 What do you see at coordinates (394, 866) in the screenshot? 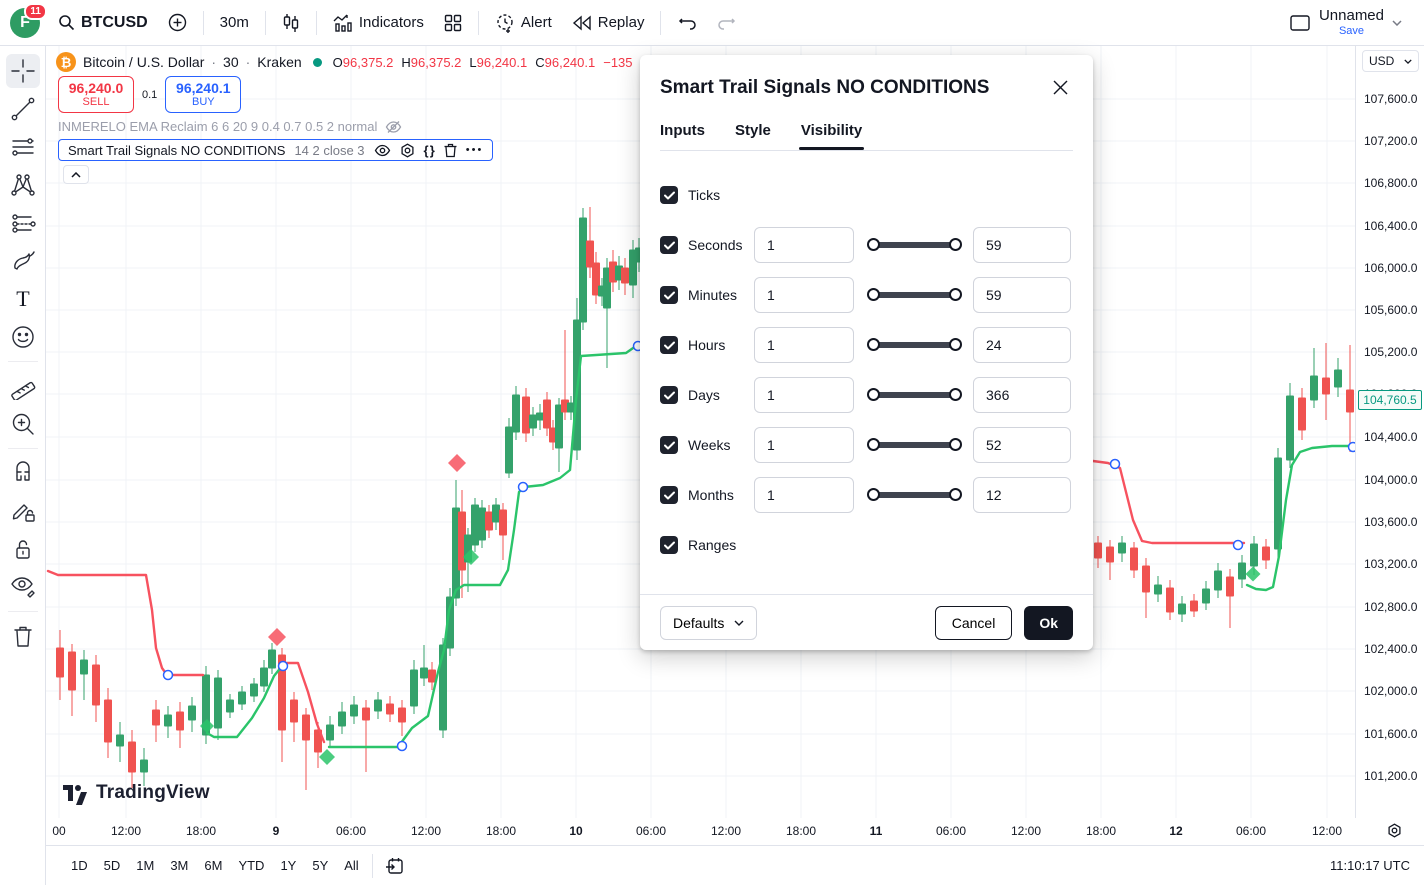
I see `goto-date-icon` at bounding box center [394, 866].